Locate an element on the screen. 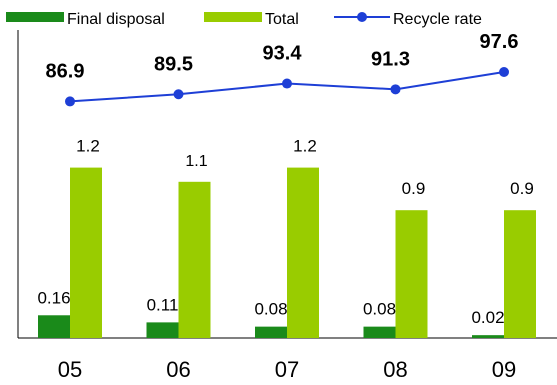 The image size is (557, 385). legend-marker-recycle-rate is located at coordinates (362, 17).